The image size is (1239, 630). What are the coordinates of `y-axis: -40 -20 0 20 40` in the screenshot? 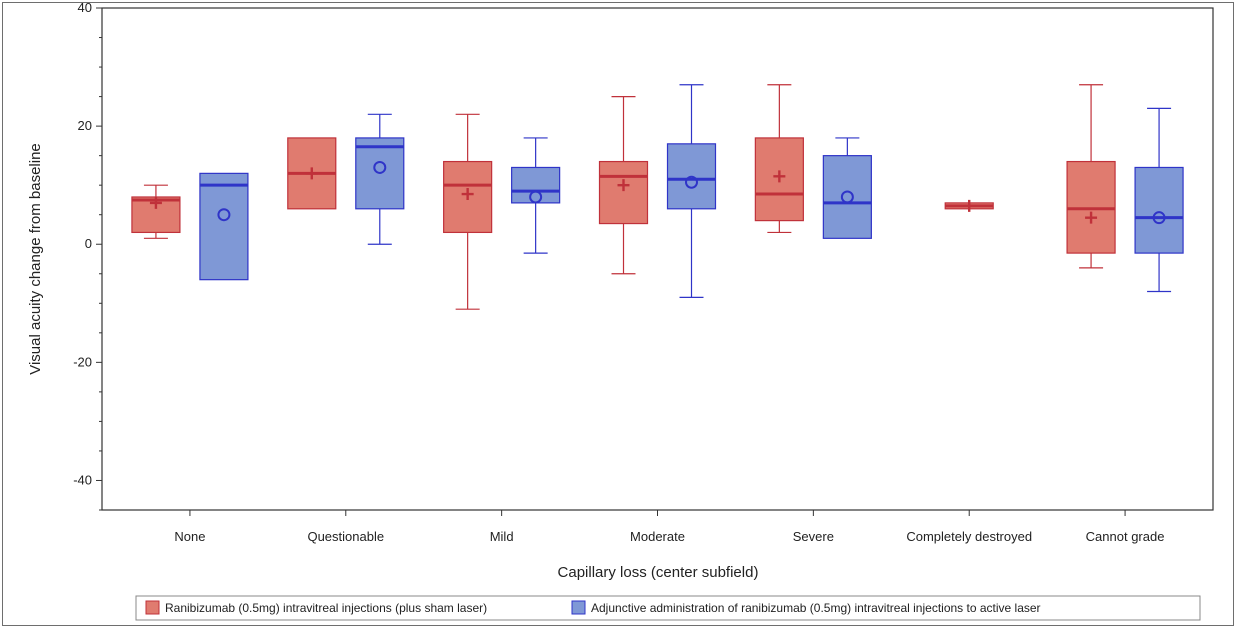 It's located at (87, 255).